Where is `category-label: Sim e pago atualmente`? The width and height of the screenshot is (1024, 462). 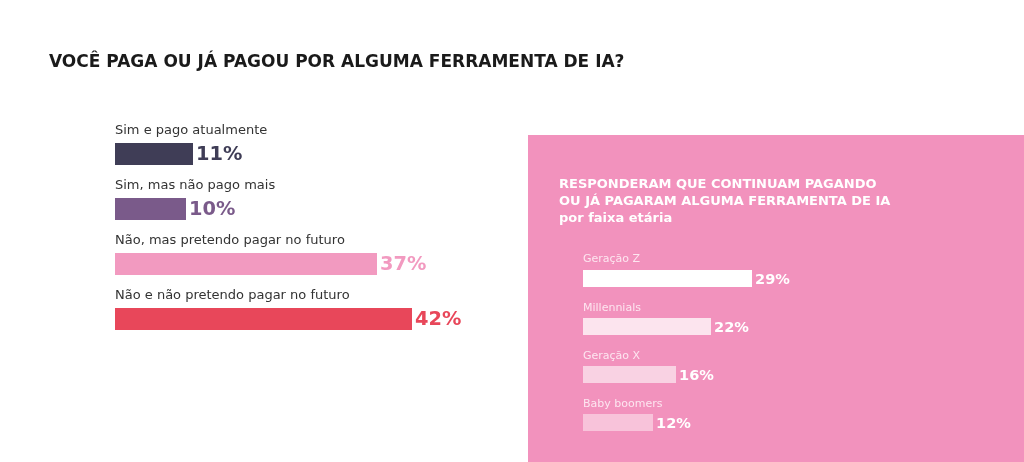
category-label: Sim e pago atualmente is located at coordinates (191, 129).